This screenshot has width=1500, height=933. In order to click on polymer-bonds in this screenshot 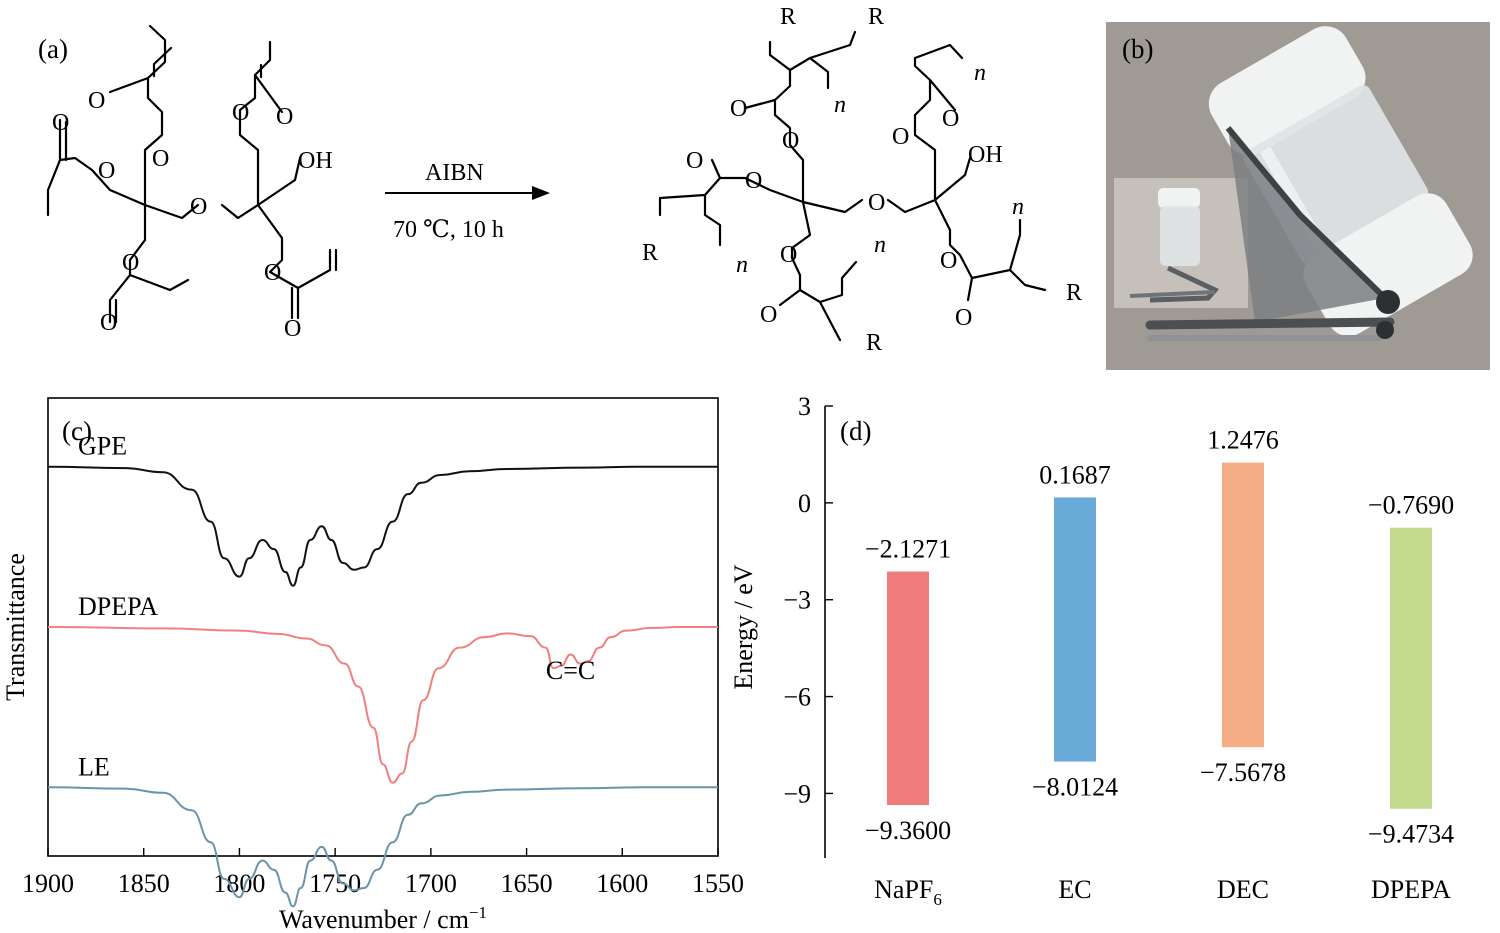, I will do `click(852, 186)`.